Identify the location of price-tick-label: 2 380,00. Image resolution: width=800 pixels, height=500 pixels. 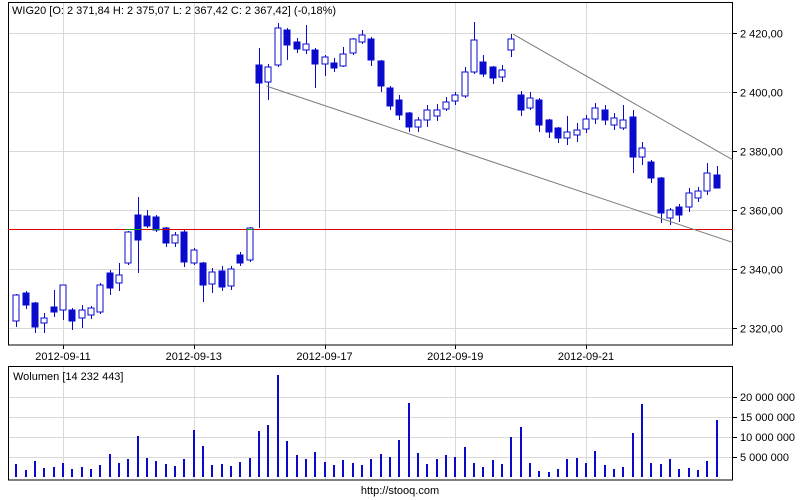
(761, 152).